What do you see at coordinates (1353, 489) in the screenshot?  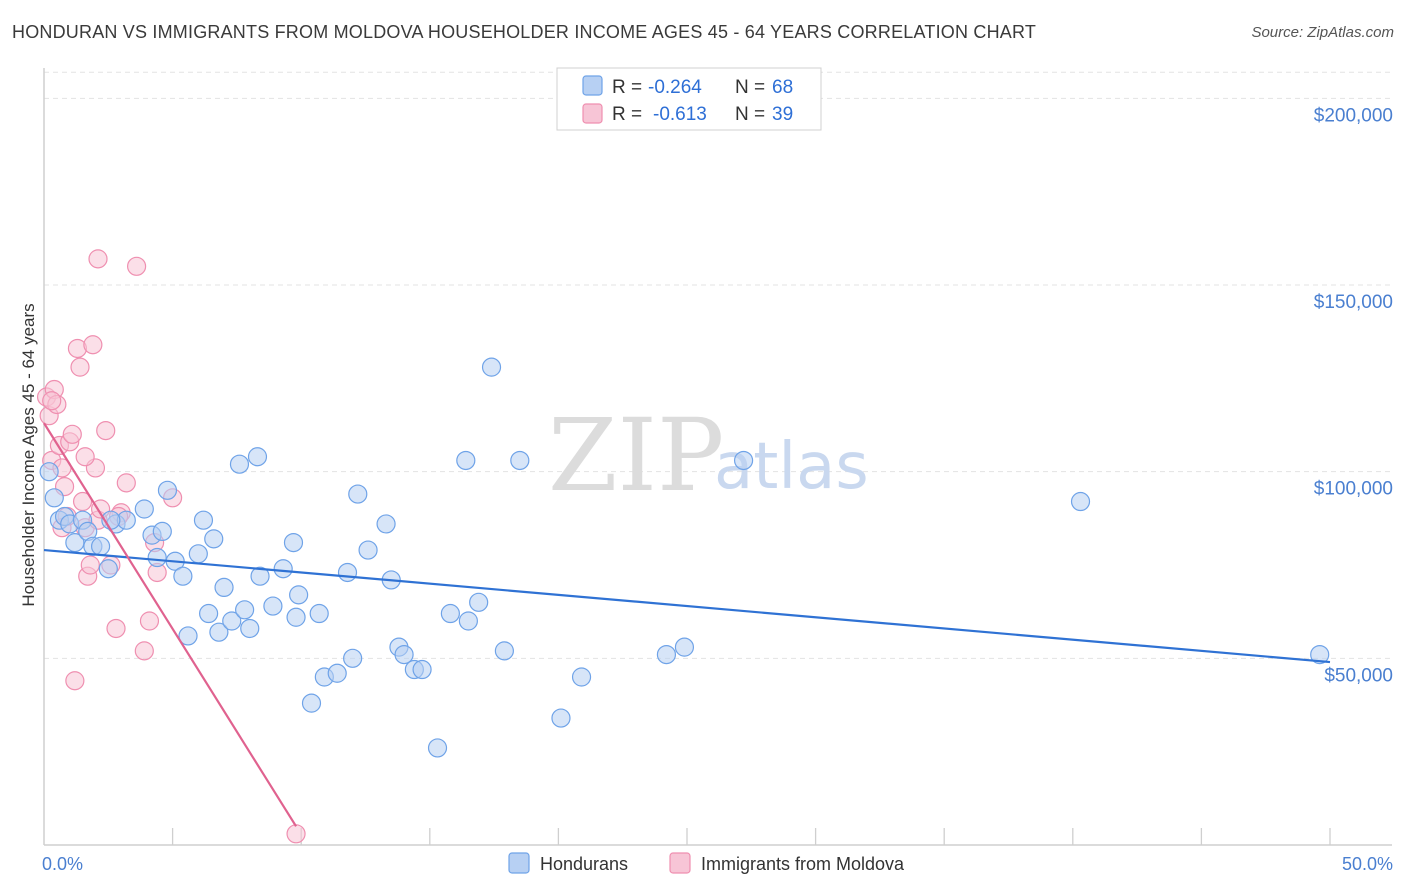 I see `y-tick-label: $100,000` at bounding box center [1353, 489].